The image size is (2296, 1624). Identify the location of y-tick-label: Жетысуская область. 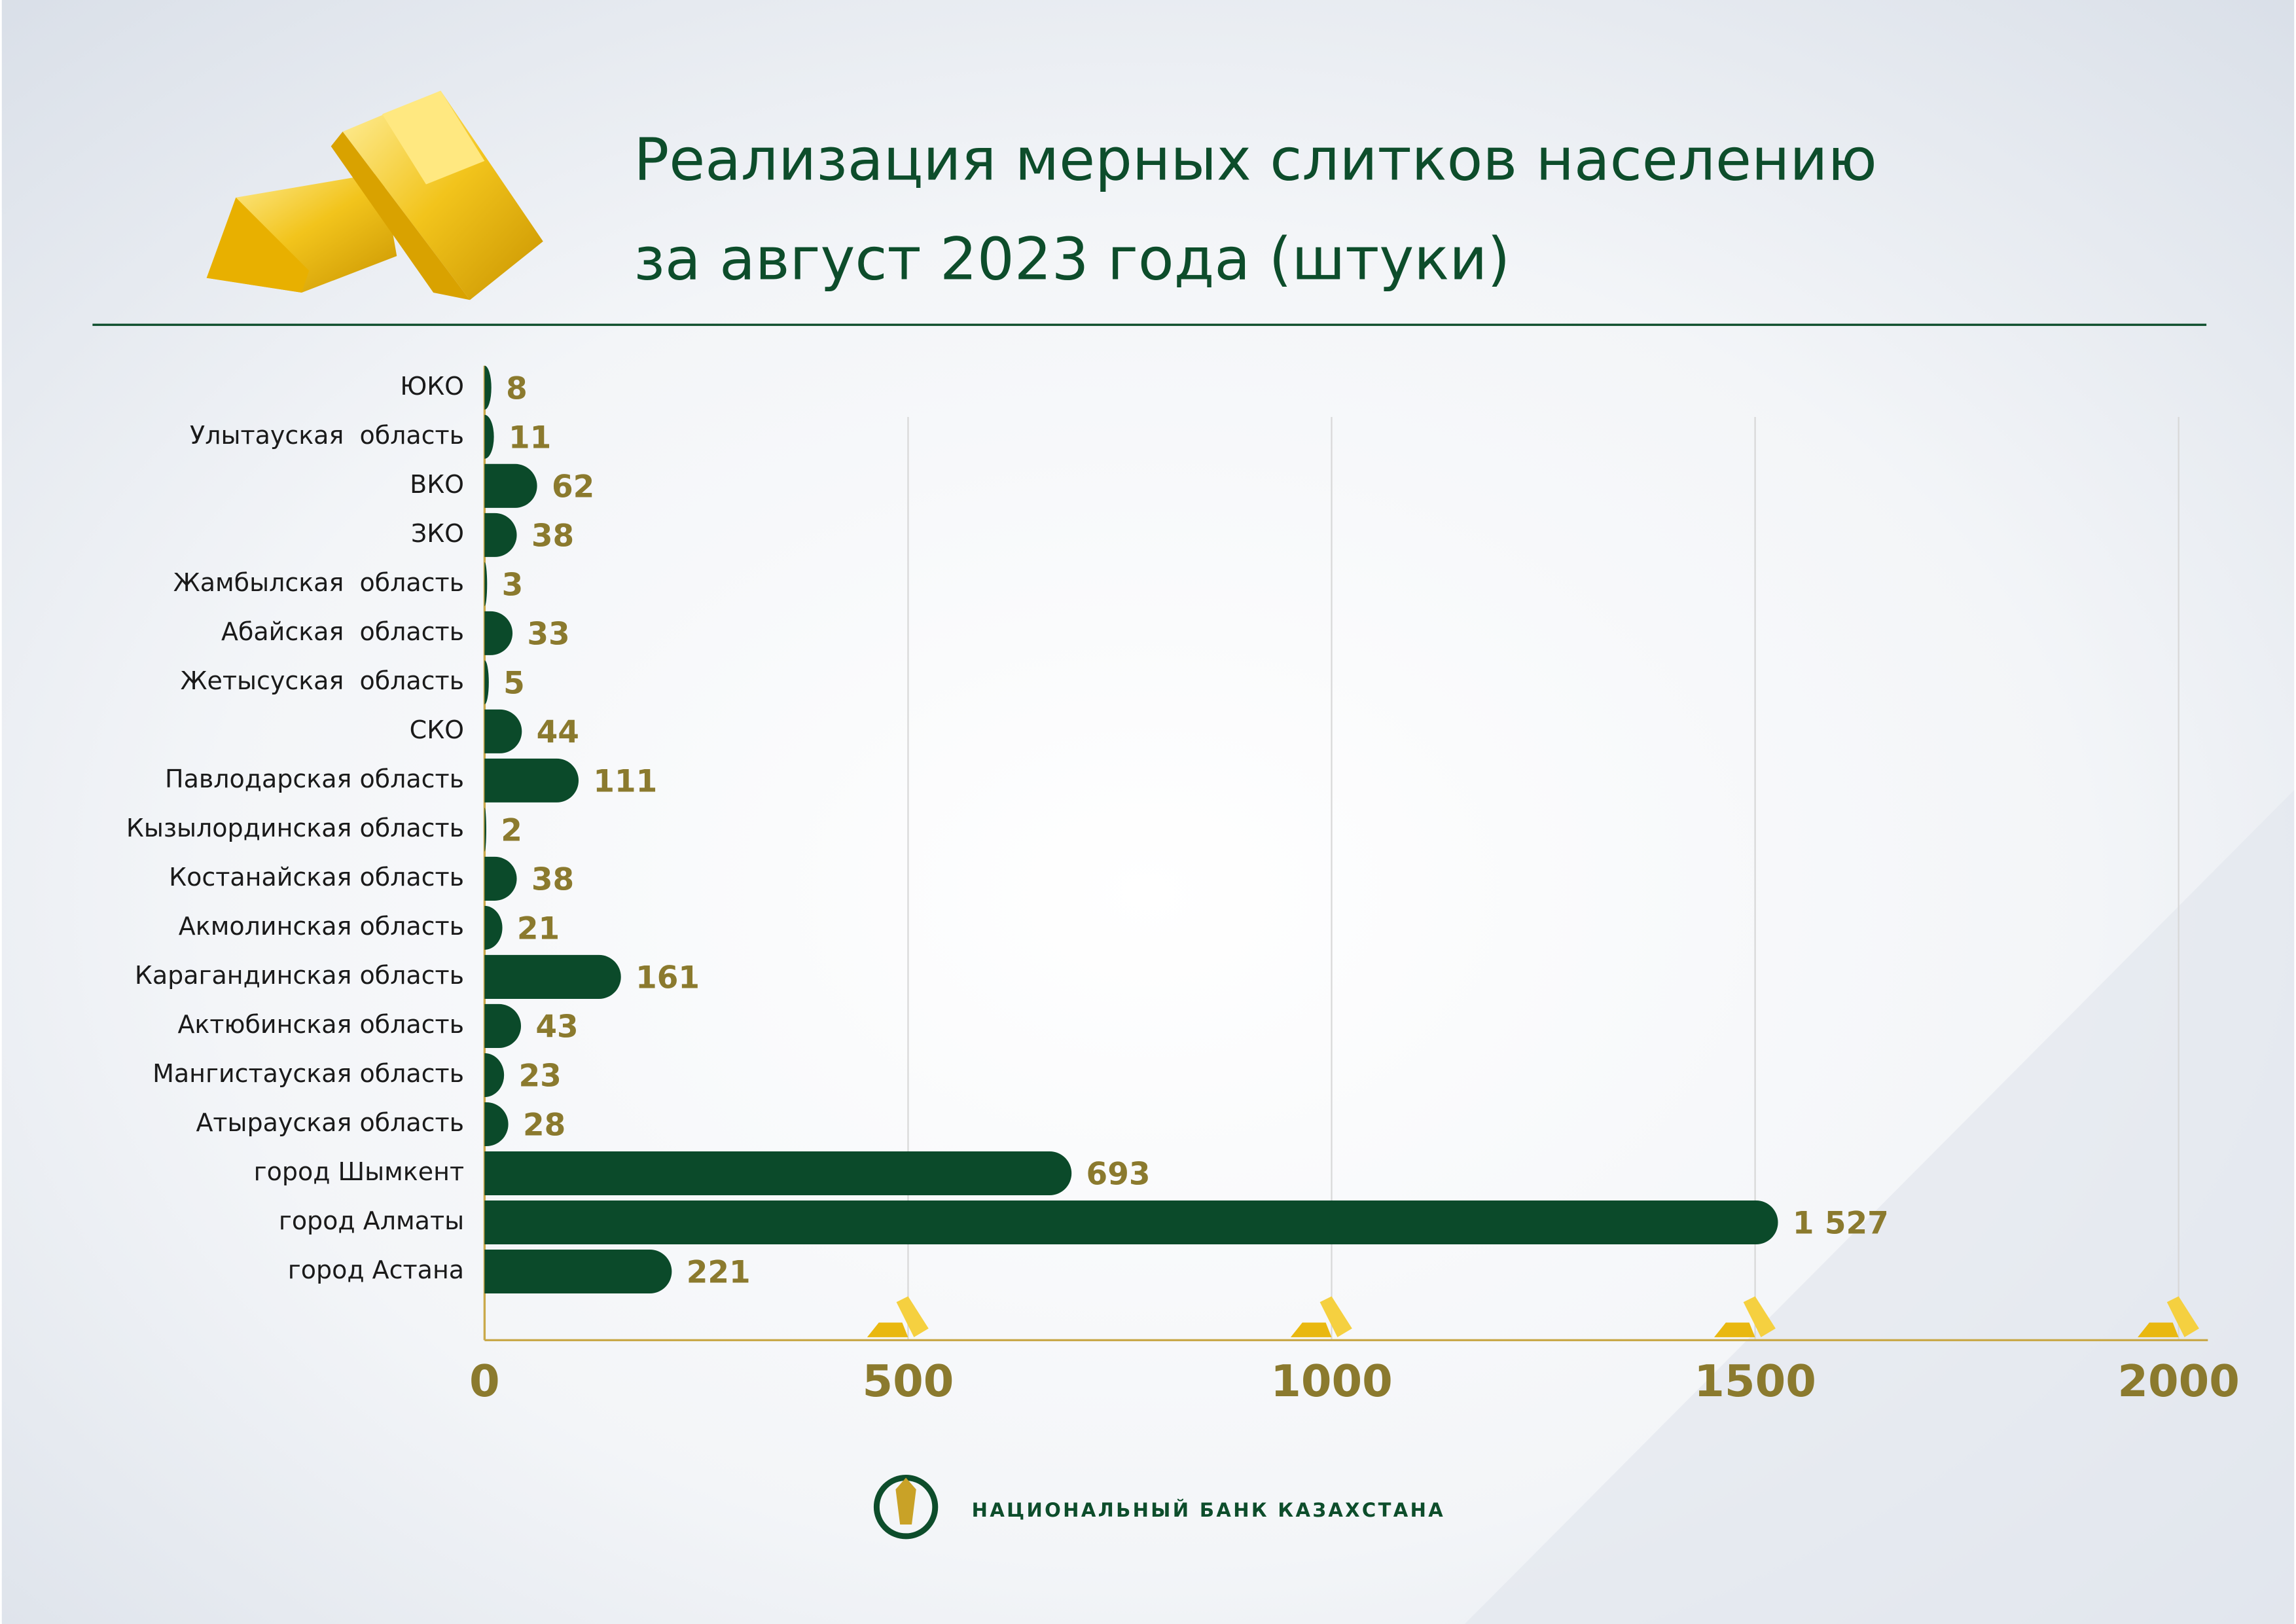
(322, 680).